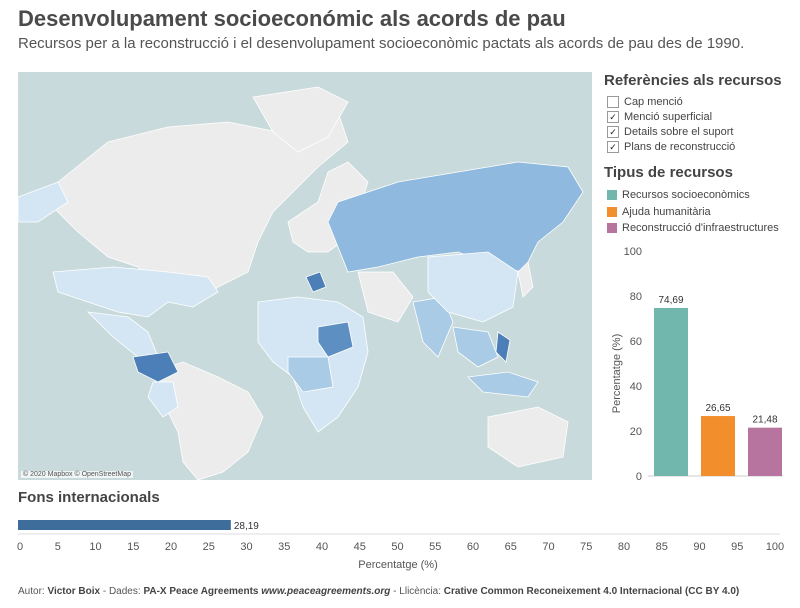  Describe the element at coordinates (737, 547) in the screenshot. I see `x-tick-label: 95` at that location.